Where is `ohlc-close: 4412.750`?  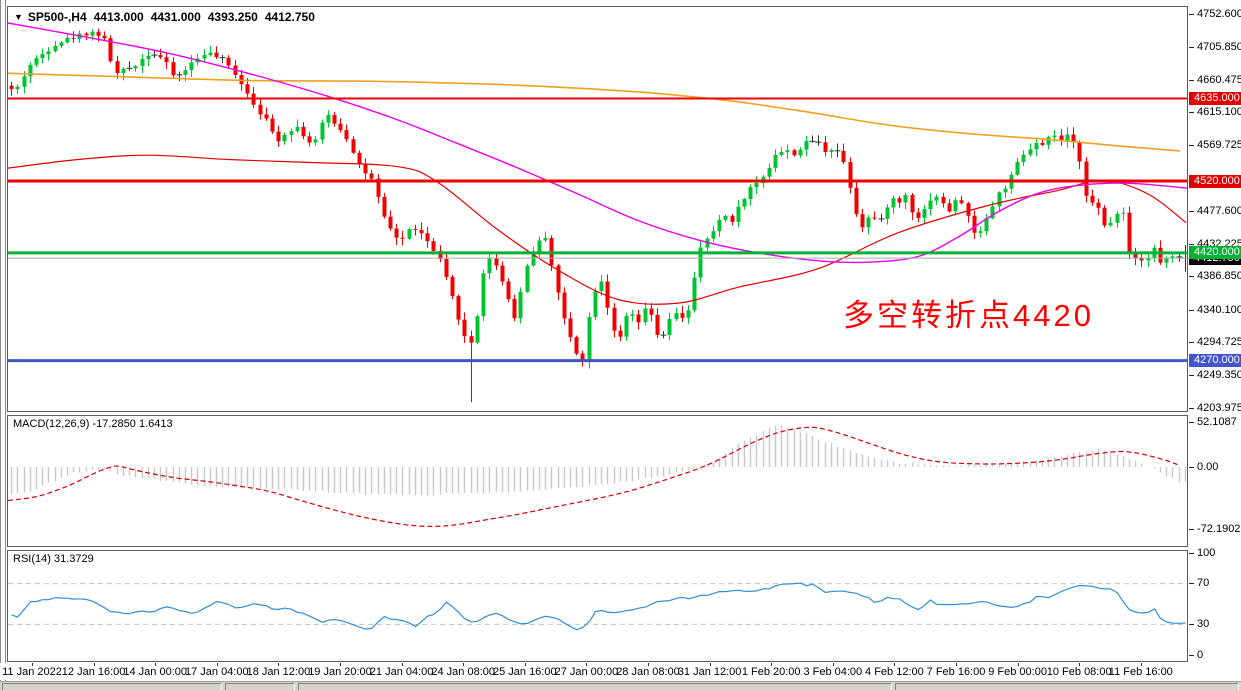
ohlc-close: 4412.750 is located at coordinates (289, 17).